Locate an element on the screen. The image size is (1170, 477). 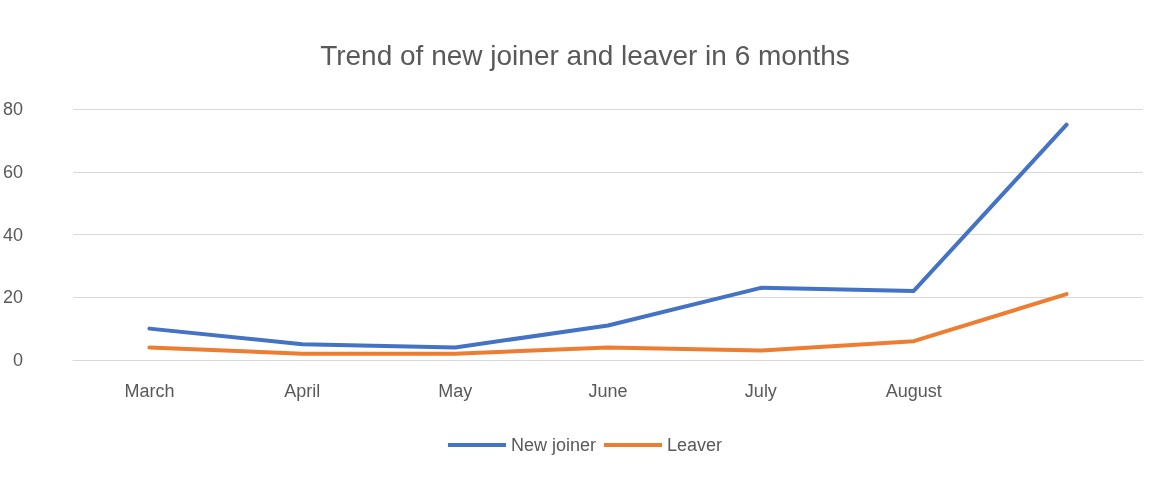
y-tick-label: 80 is located at coordinates (13, 109).